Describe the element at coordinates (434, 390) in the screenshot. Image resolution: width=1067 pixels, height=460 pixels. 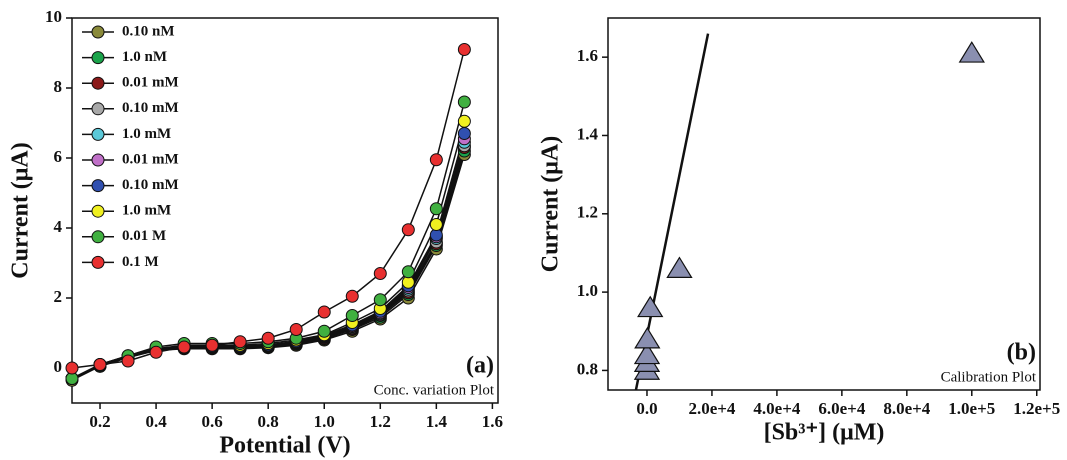
I see `plot-note: Conc. variation Plot` at that location.